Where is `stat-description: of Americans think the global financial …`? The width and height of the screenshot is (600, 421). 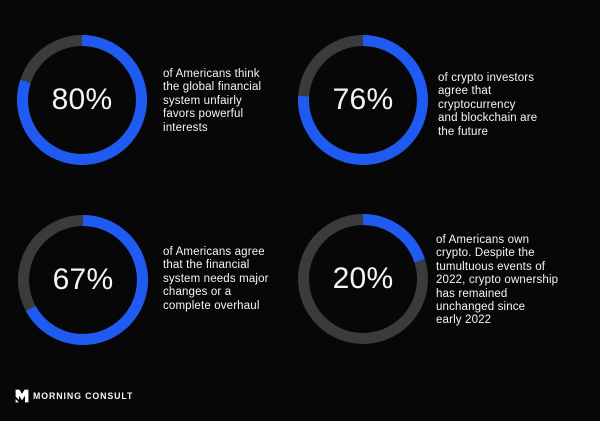 stat-description: of Americans think the global financial … is located at coordinates (212, 101).